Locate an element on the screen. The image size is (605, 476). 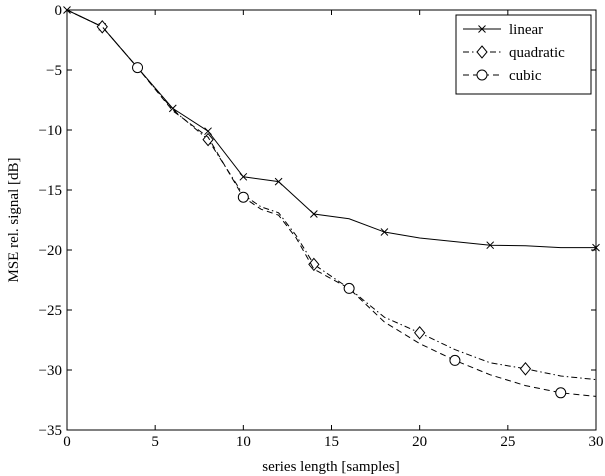
x-tick-label: 10 is located at coordinates (243, 442).